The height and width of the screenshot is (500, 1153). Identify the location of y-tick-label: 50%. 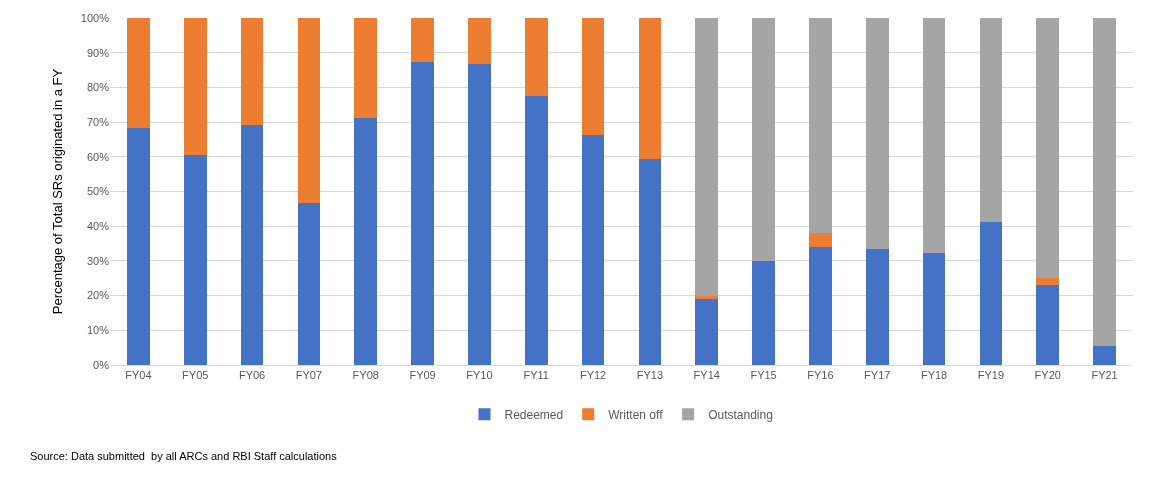
(98, 191).